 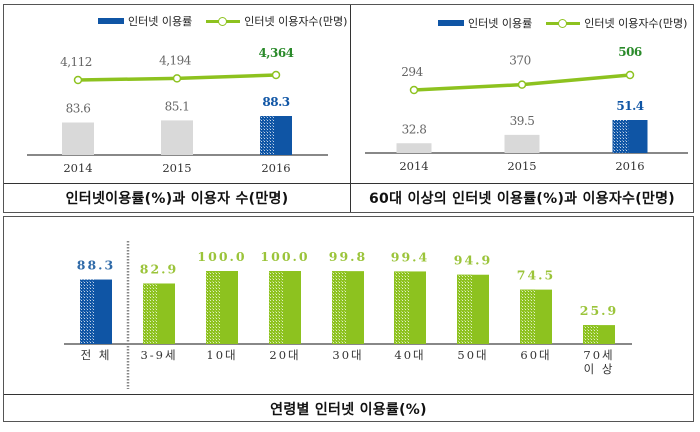 I want to click on x-tick-label: 20대, so click(x=284, y=355).